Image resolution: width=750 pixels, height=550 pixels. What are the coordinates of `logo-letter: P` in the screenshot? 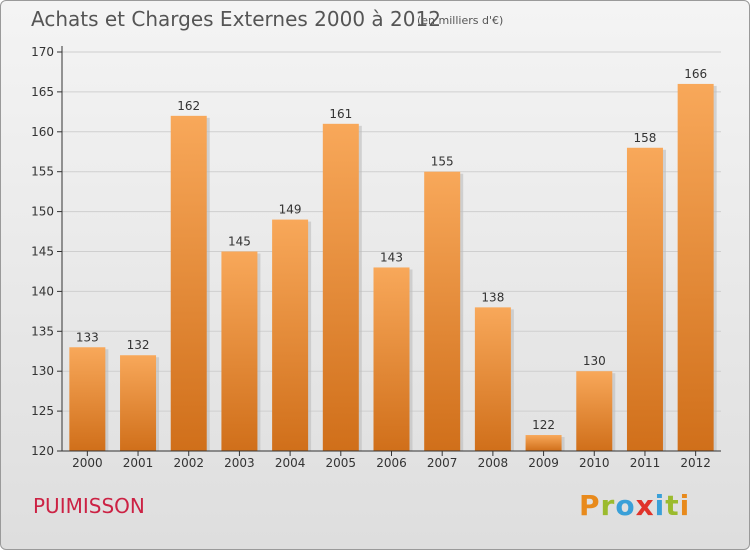 It's located at (590, 505).